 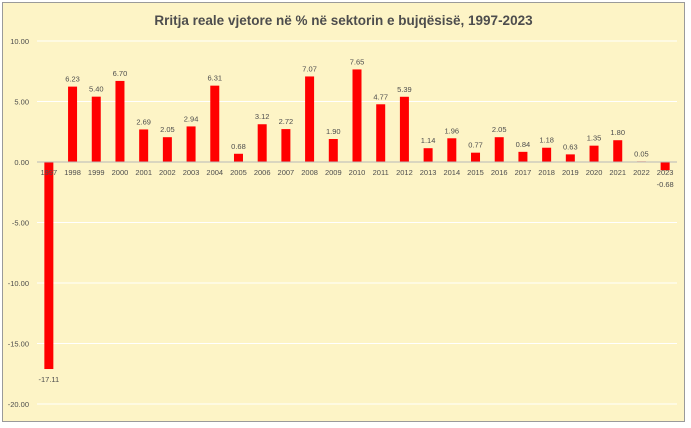 I want to click on x-tick-label: 2012, so click(x=404, y=172).